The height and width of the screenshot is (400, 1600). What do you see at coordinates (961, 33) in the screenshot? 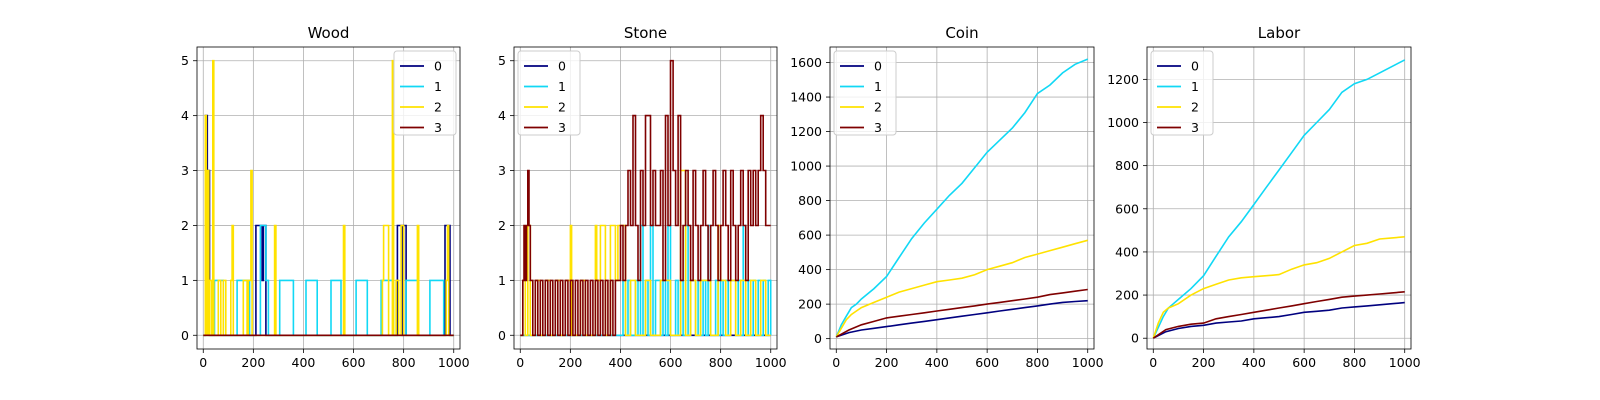
I see `chart-title: Coin` at bounding box center [961, 33].